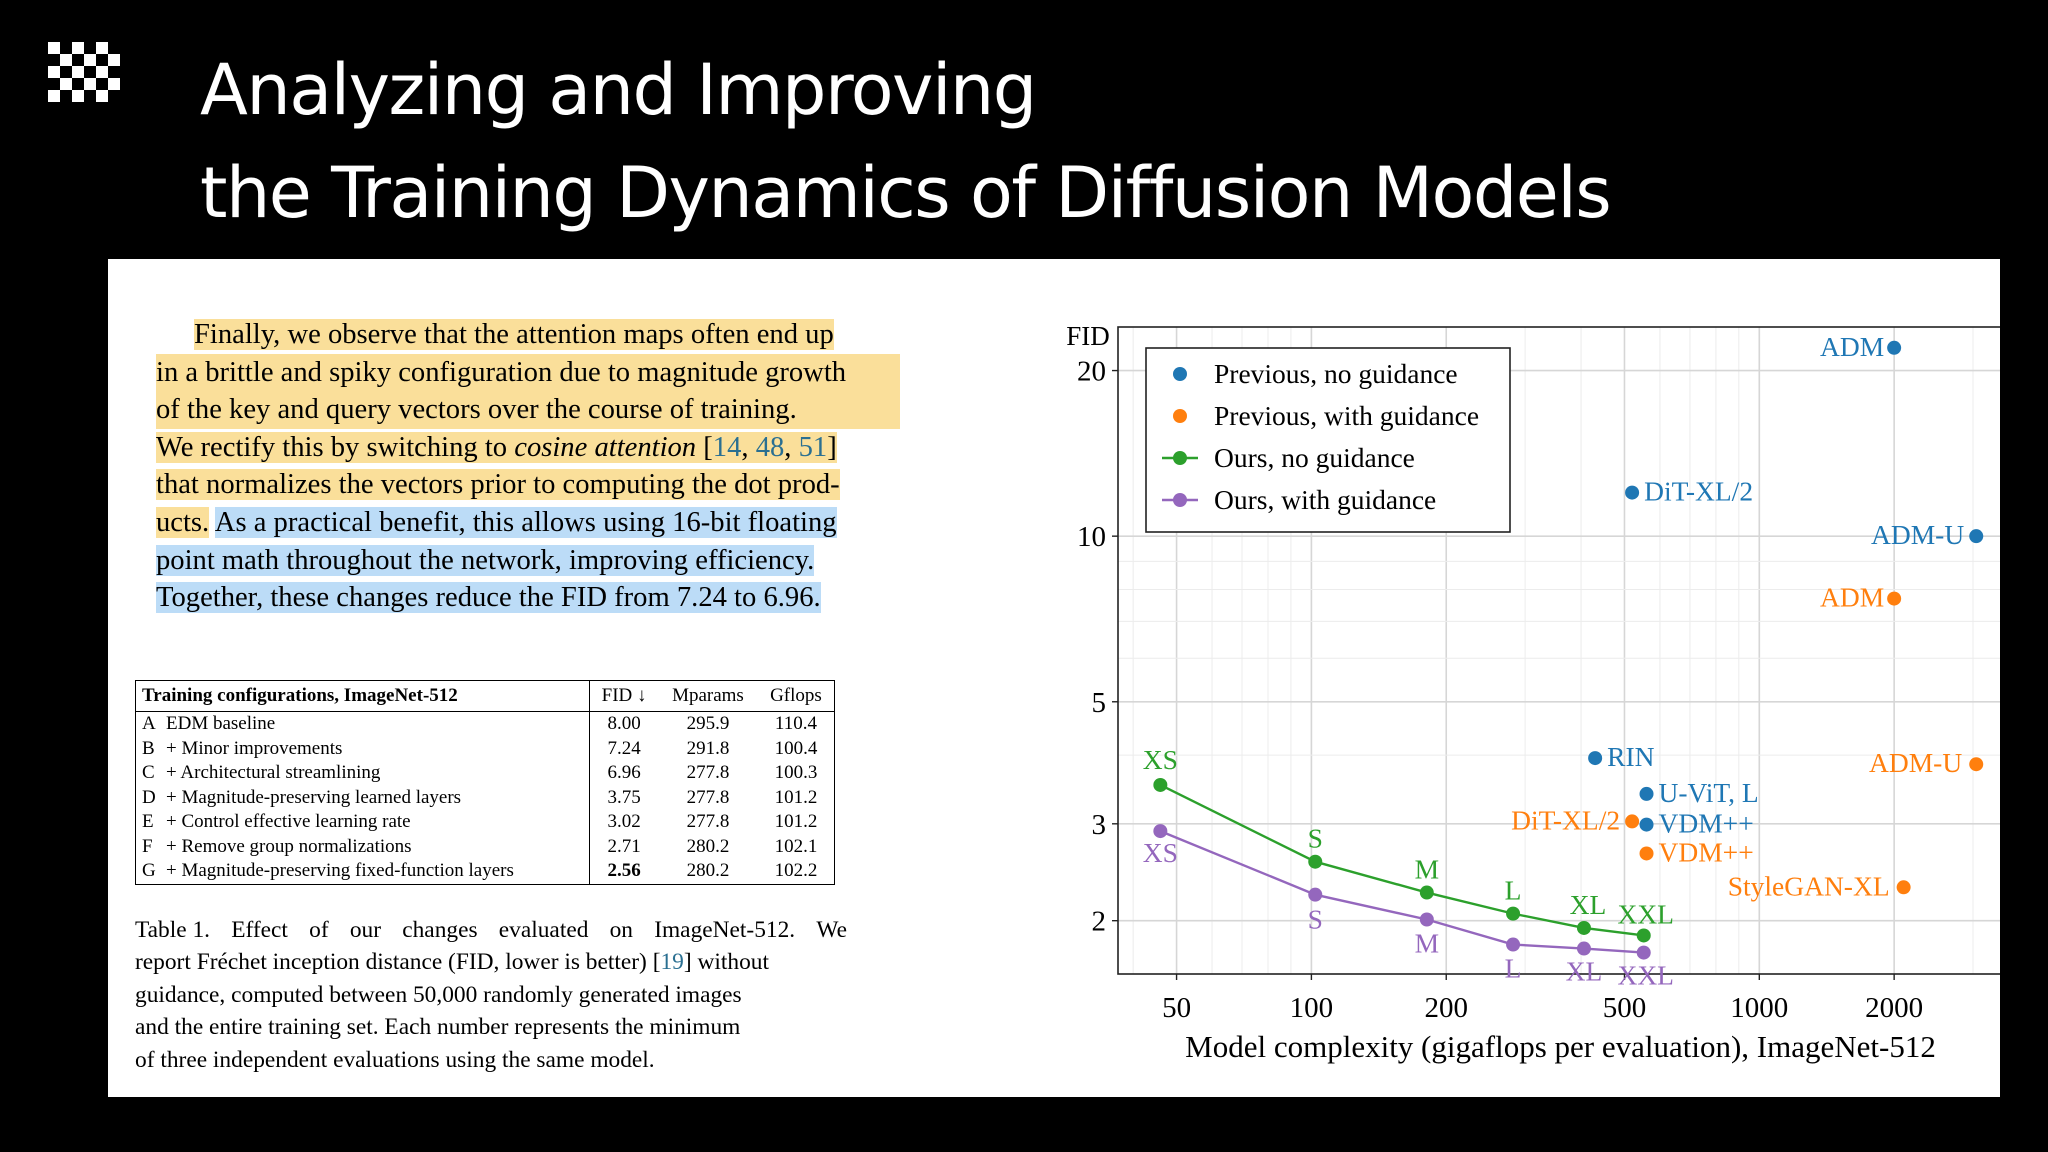  Describe the element at coordinates (149, 797) in the screenshot. I see `row-letter: D` at that location.